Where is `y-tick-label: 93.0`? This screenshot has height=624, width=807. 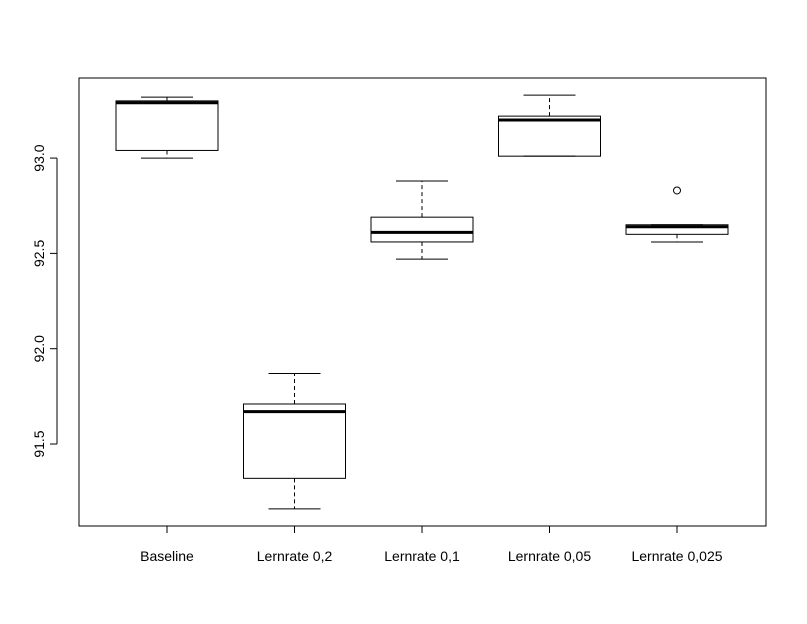 y-tick-label: 93.0 is located at coordinates (39, 157).